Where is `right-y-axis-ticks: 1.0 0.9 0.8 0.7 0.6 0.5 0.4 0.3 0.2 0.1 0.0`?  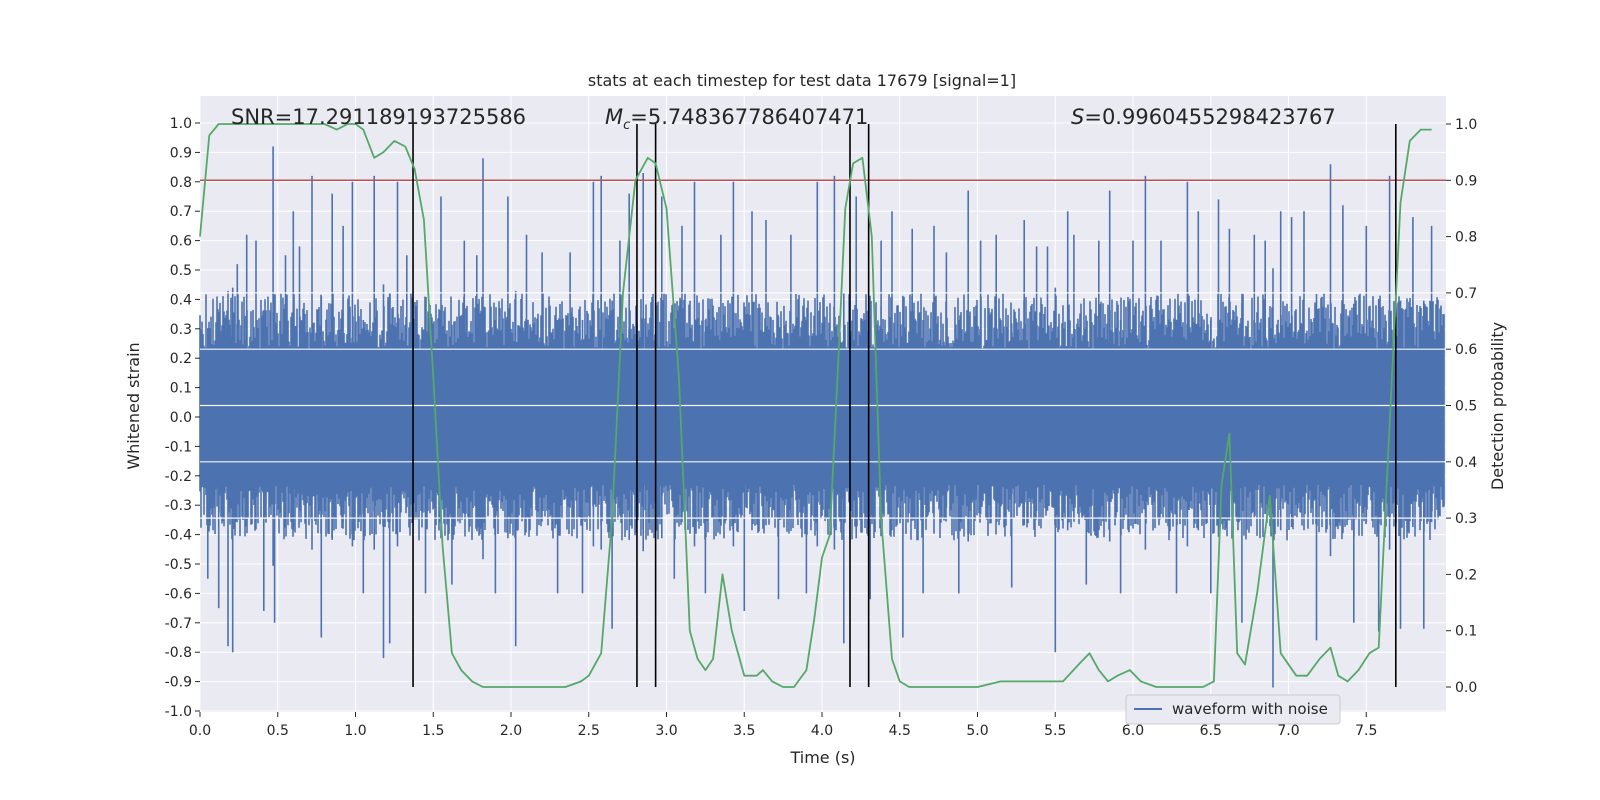 right-y-axis-ticks: 1.0 0.9 0.8 0.7 0.6 0.5 0.4 0.3 0.2 0.1 0.0 is located at coordinates (1461, 406).